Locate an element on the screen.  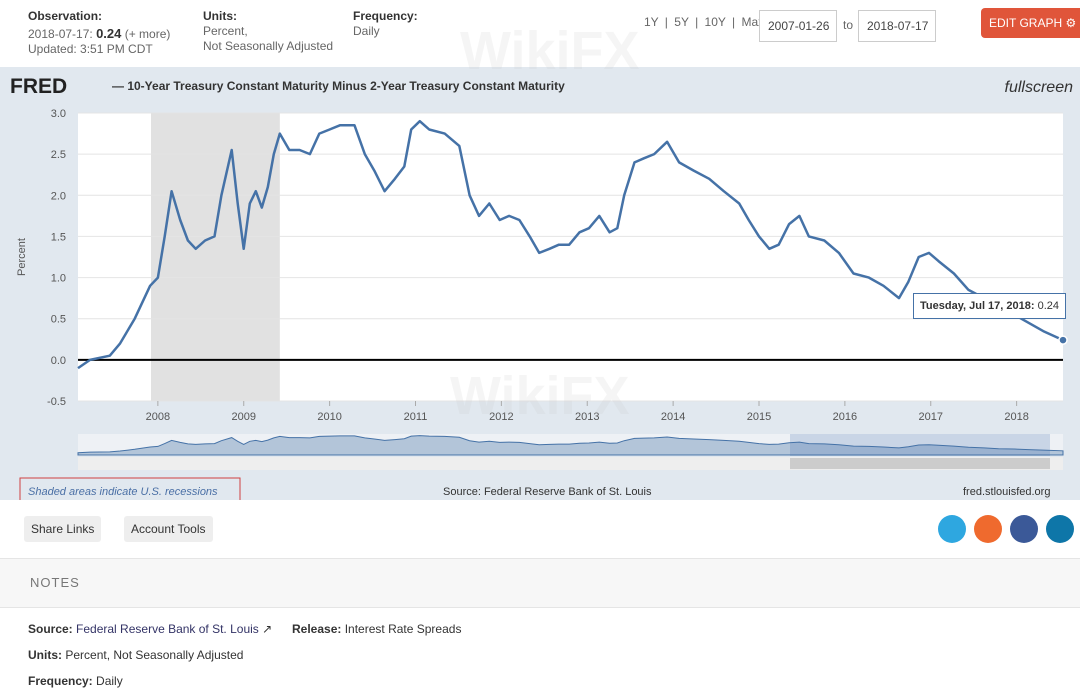
x-tick-label: 2009 is located at coordinates (243, 417).